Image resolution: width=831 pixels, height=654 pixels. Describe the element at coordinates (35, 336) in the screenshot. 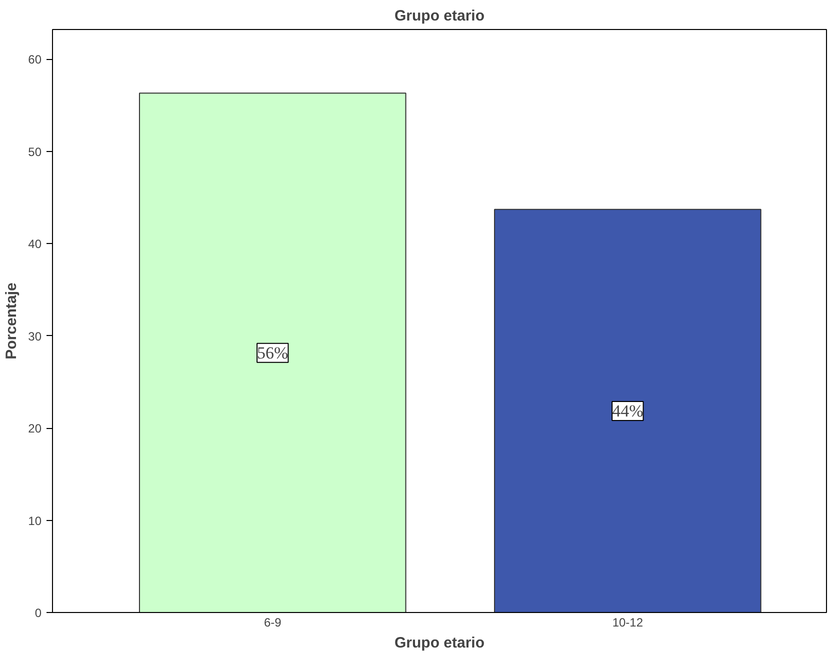

I see `y-tick-label: 30` at that location.